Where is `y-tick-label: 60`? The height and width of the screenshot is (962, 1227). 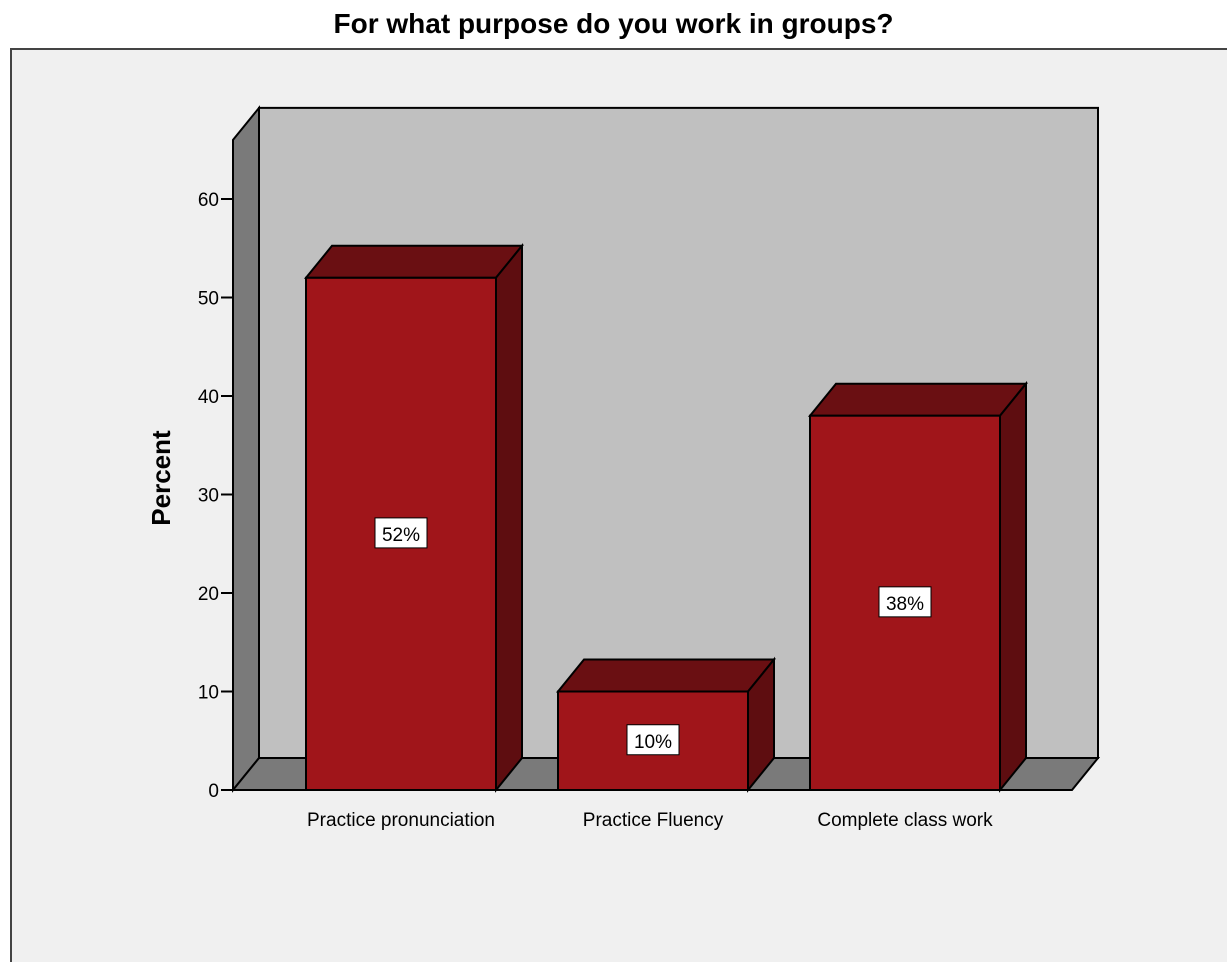
y-tick-label: 60 is located at coordinates (208, 200).